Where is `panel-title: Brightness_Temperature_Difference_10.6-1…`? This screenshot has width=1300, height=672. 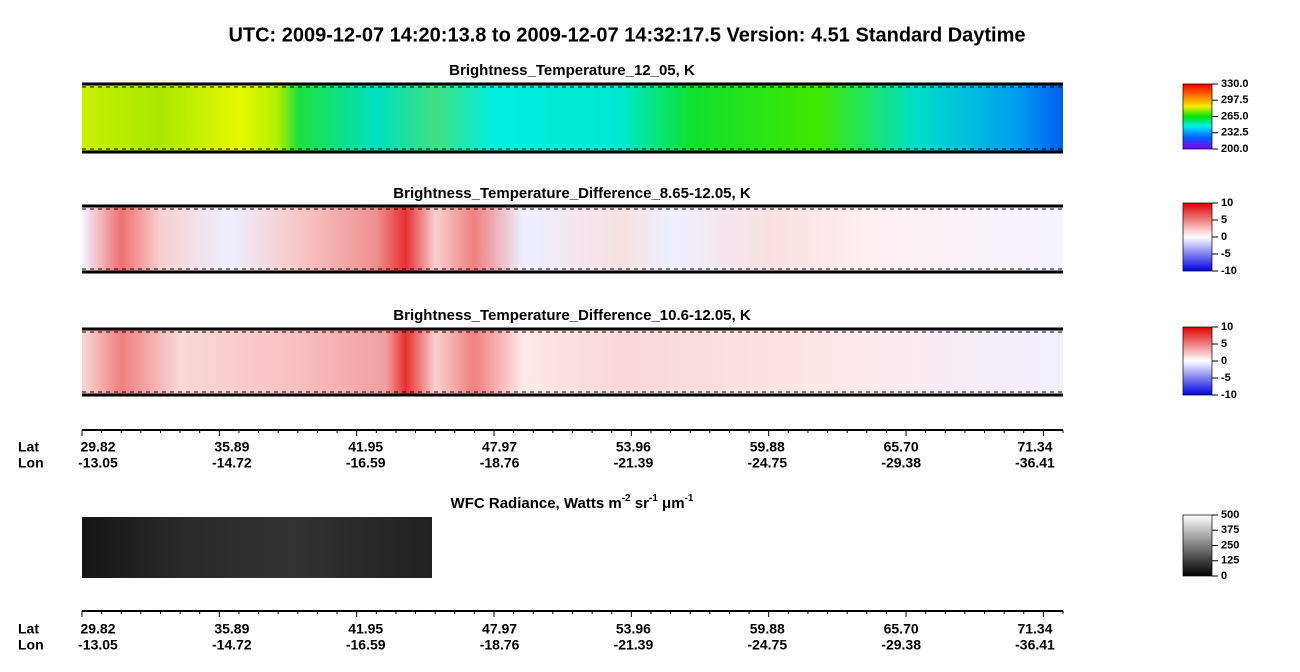
panel-title: Brightness_Temperature_Difference_10.6-1… is located at coordinates (572, 315).